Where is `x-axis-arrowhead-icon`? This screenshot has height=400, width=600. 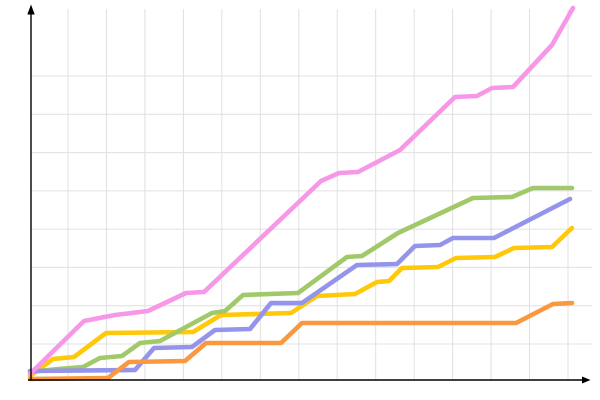 x-axis-arrowhead-icon is located at coordinates (586, 380).